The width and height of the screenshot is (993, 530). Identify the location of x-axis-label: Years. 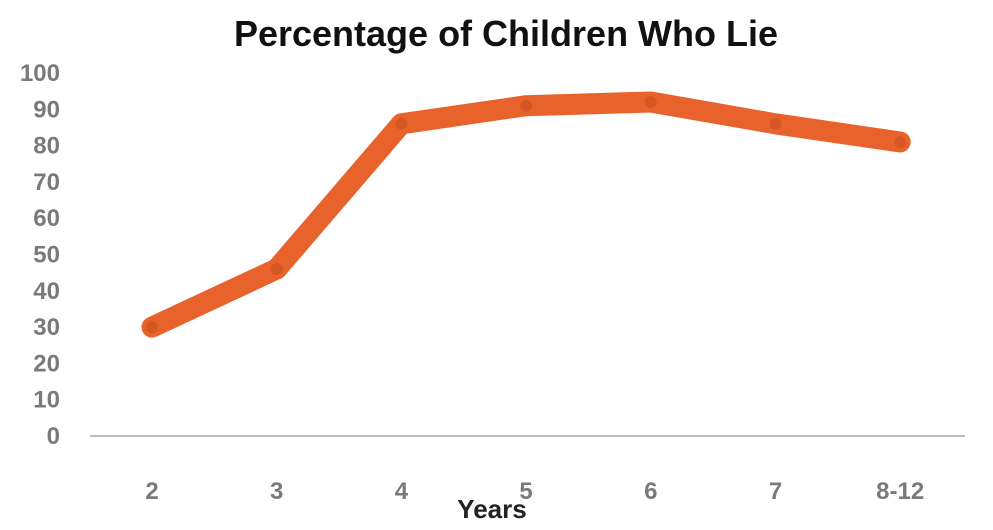
(491, 509).